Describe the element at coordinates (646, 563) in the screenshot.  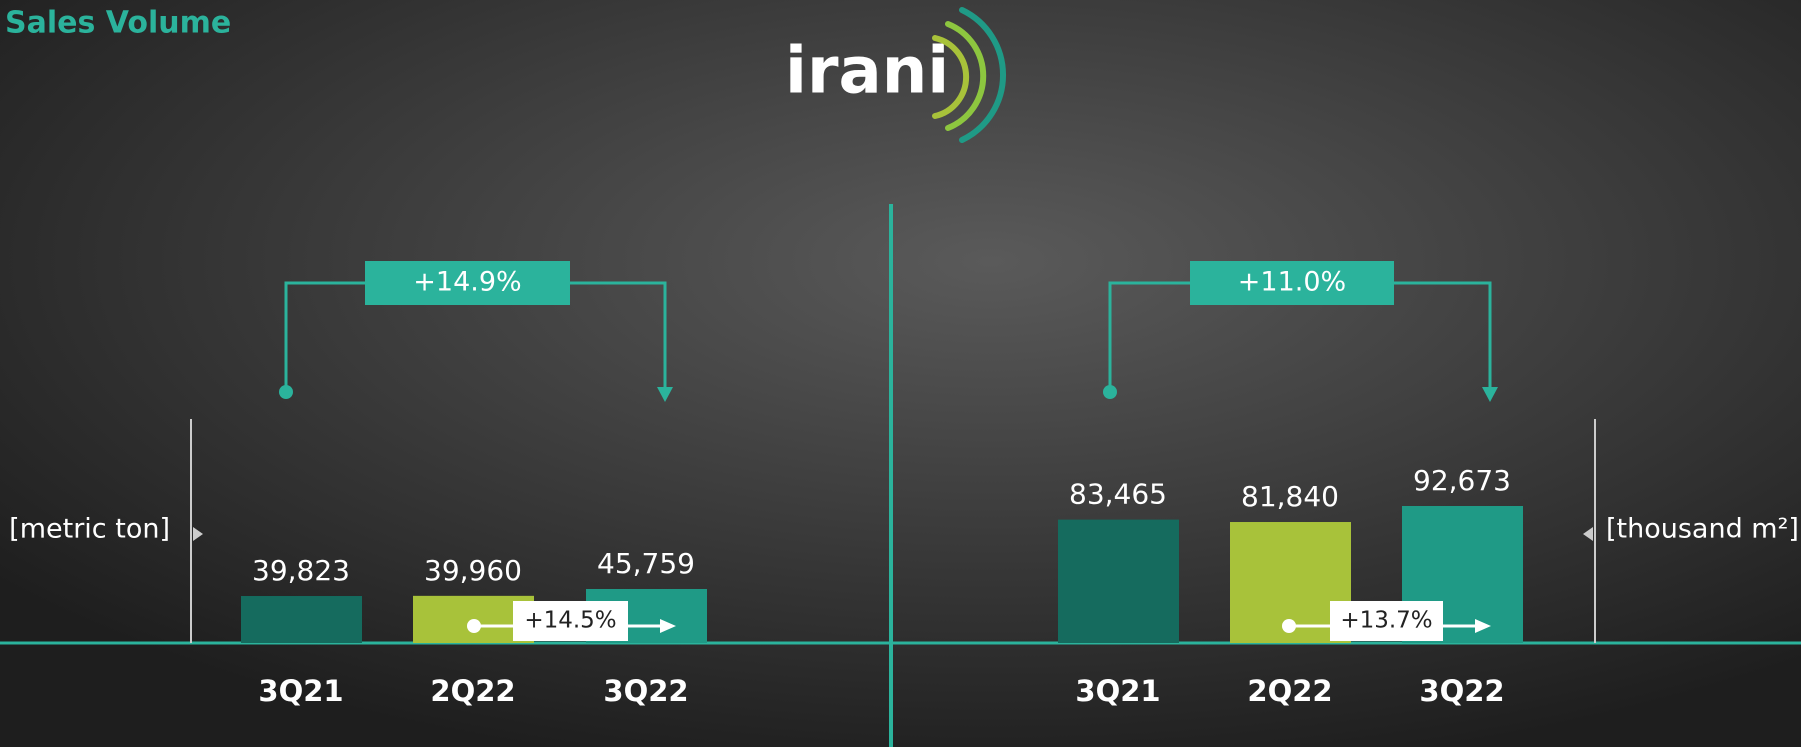
I see `value-label: 45,759` at that location.